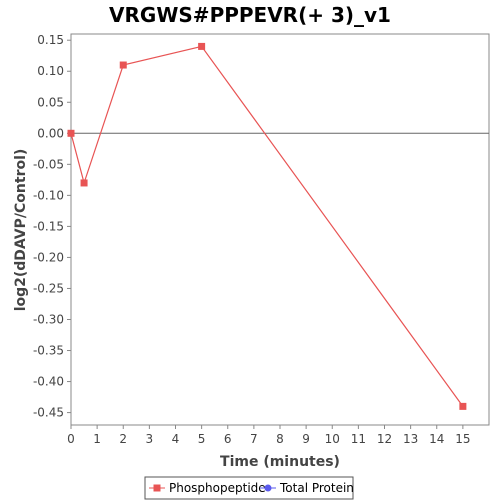 This screenshot has height=500, width=500. What do you see at coordinates (50, 102) in the screenshot?
I see `y-tick-label: 0.05` at bounding box center [50, 102].